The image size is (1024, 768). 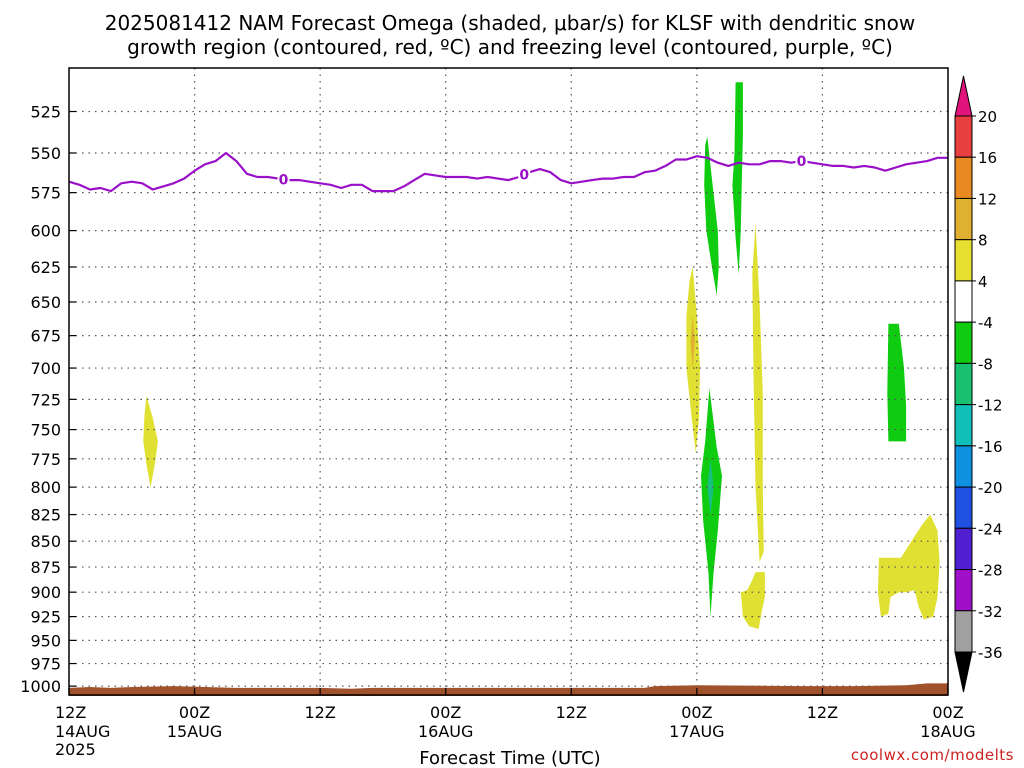 What do you see at coordinates (987, 199) in the screenshot?
I see `colorbar-label: 12` at bounding box center [987, 199].